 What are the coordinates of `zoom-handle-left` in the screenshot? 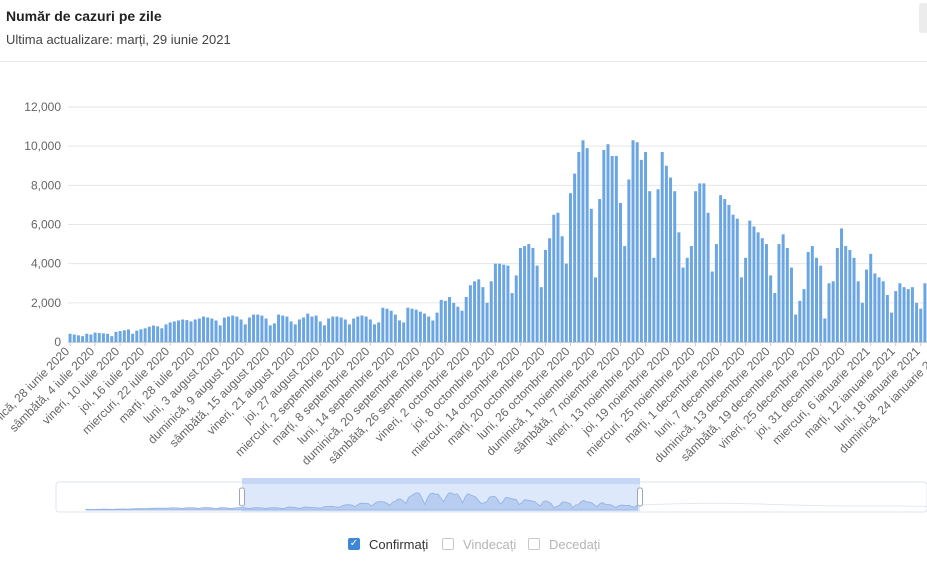 It's located at (242, 497).